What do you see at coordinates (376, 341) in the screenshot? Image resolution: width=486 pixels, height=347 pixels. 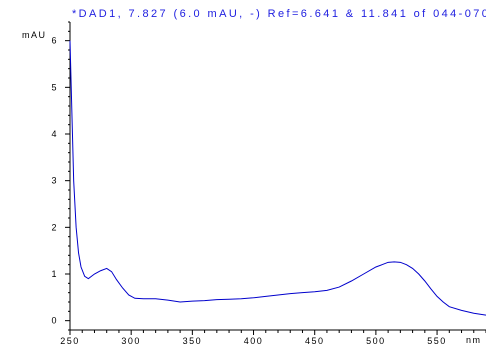 I see `x-tick-label: 500` at bounding box center [376, 341].